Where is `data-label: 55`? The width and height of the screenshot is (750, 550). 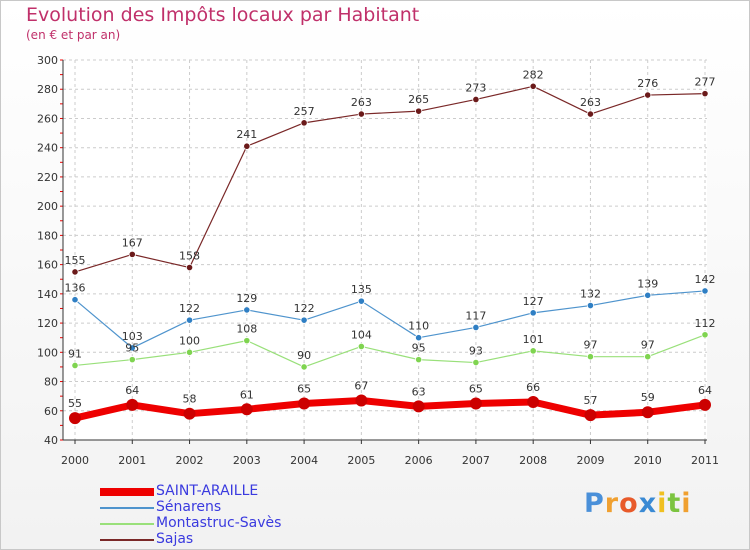
data-label: 55 is located at coordinates (75, 403).